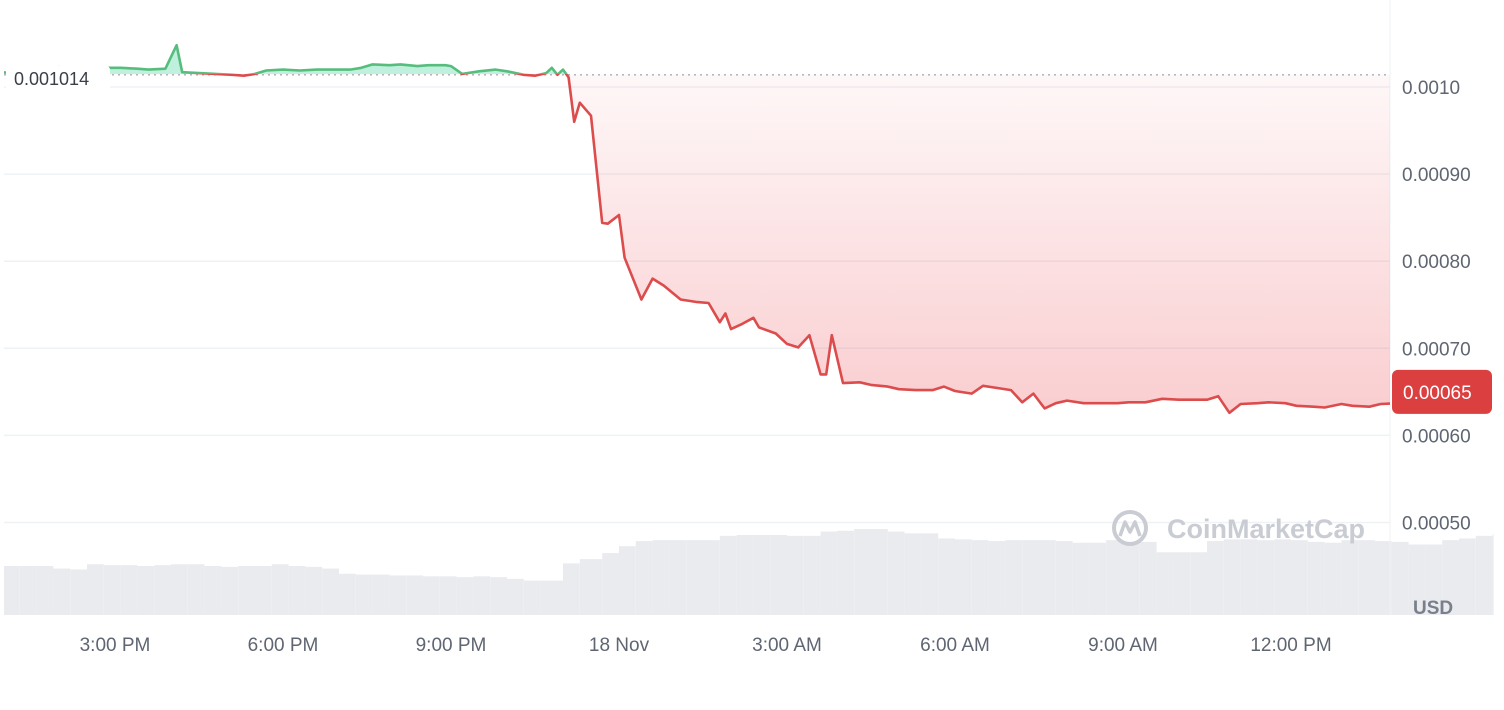 This screenshot has width=1504, height=710. Describe the element at coordinates (1431, 88) in the screenshot. I see `y-tick-label: 0.0010` at that location.